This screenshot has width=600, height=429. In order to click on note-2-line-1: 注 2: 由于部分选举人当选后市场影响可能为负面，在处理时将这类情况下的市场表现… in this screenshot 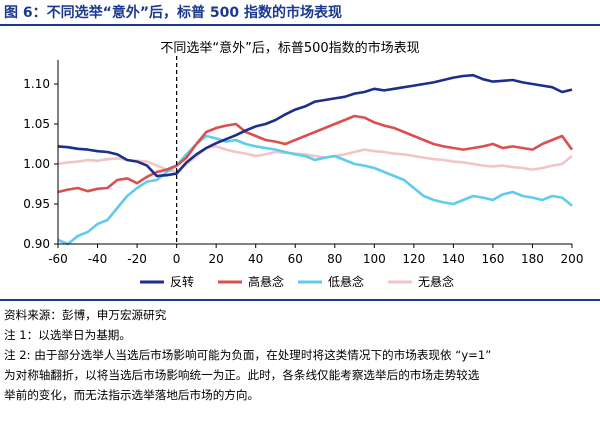, I will do `click(248, 355)`.